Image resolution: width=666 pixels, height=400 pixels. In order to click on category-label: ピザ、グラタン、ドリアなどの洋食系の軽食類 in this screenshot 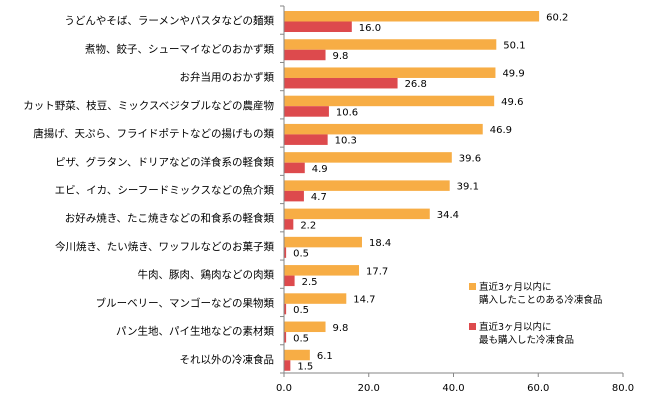, I will do `click(165, 161)`.